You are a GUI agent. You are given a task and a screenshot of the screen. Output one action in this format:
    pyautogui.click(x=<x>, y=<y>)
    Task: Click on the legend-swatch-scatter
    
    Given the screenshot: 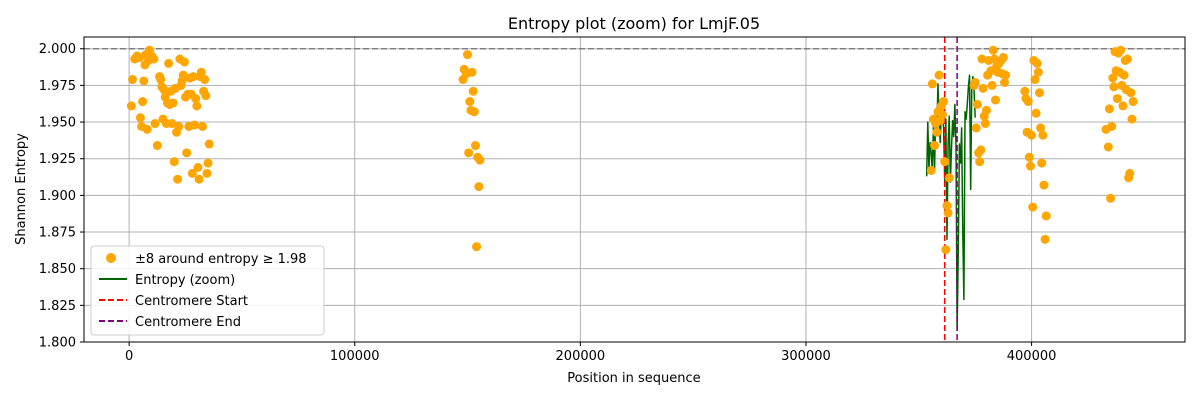 What is the action you would take?
    pyautogui.click(x=111, y=258)
    